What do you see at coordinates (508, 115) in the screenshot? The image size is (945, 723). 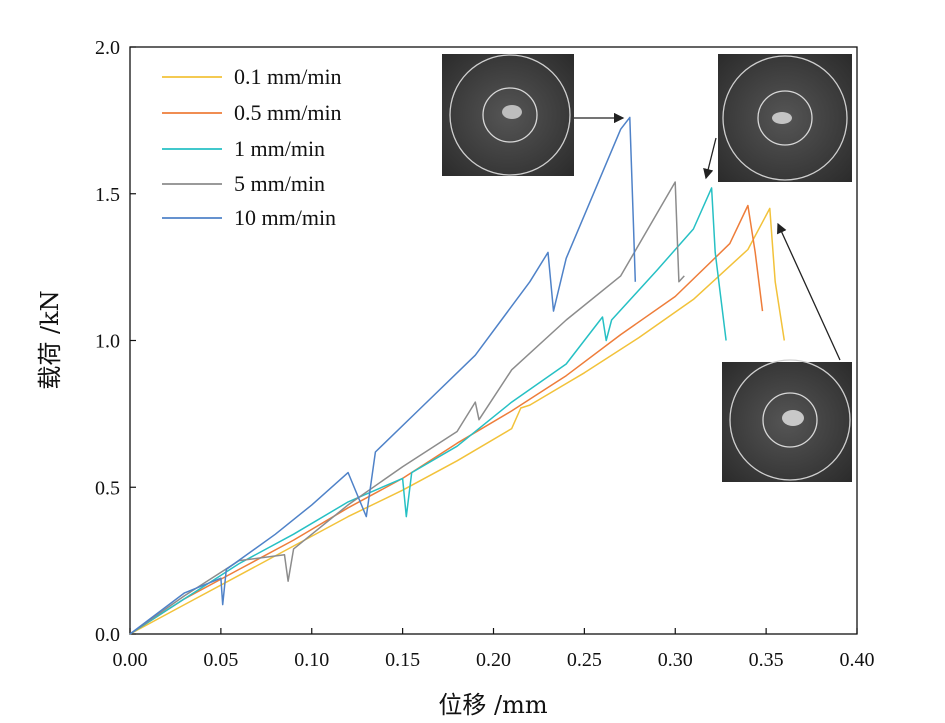 I see `specimen-photo-top-left` at bounding box center [508, 115].